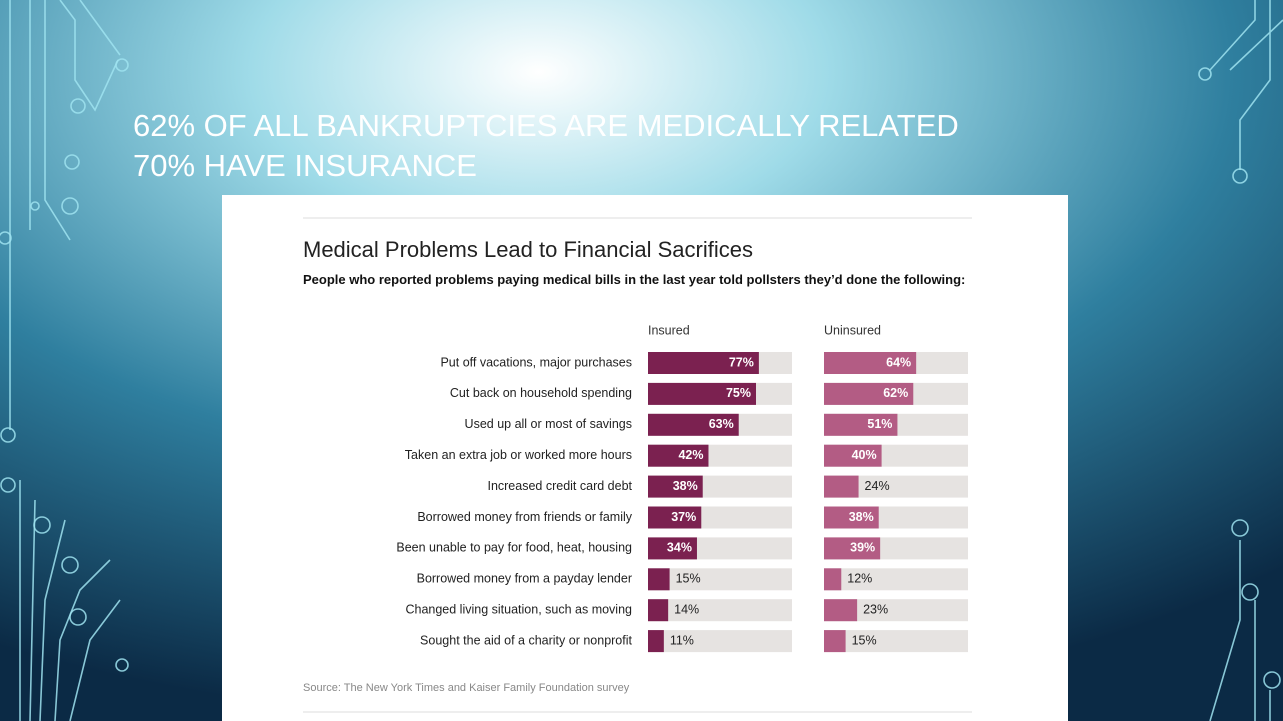  Describe the element at coordinates (686, 609) in the screenshot. I see `value-label: 14%` at that location.